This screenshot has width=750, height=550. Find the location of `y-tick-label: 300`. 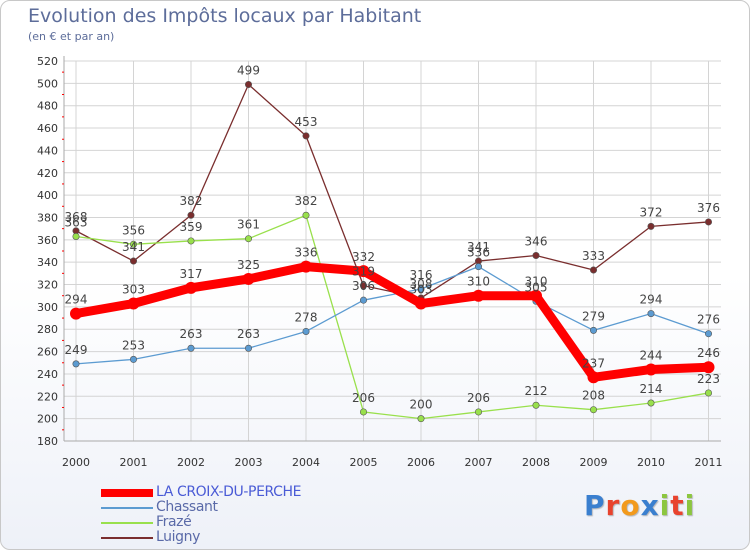

y-tick-label: 300 is located at coordinates (47, 307).